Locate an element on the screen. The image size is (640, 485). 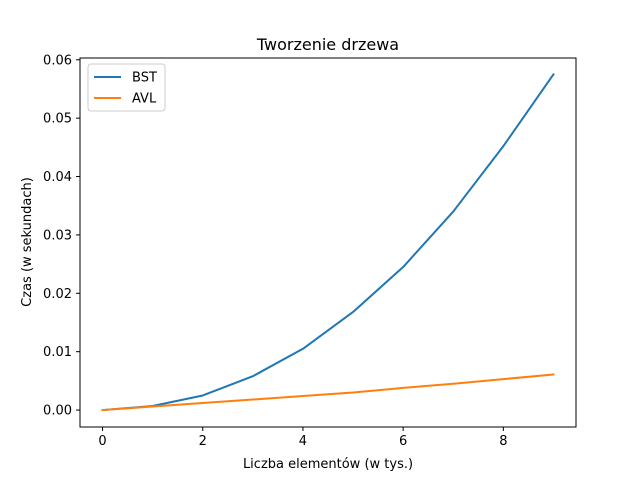
x-tick-label: 8 is located at coordinates (503, 441).